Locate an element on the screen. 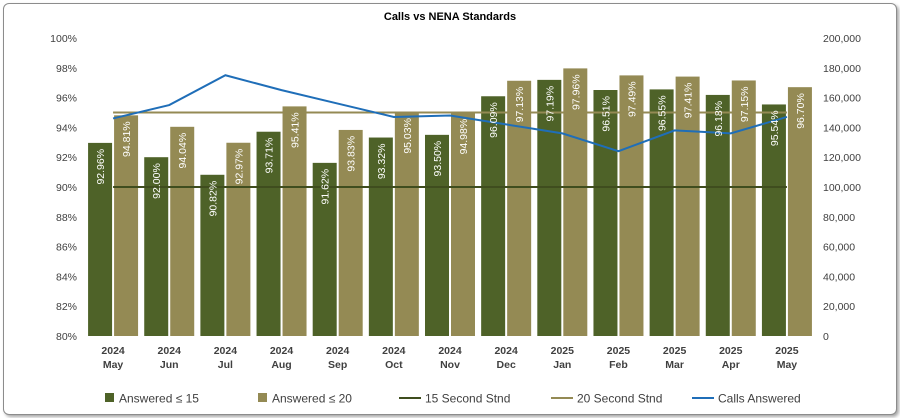  right-tick-label: 160,000 is located at coordinates (842, 99).